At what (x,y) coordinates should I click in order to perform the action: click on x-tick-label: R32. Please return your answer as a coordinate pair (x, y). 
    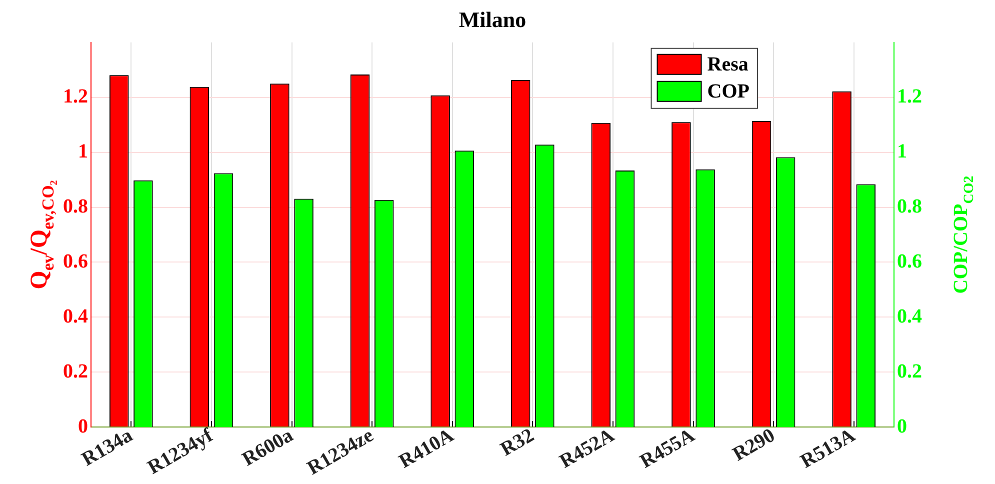
    Looking at the image, I should click on (517, 442).